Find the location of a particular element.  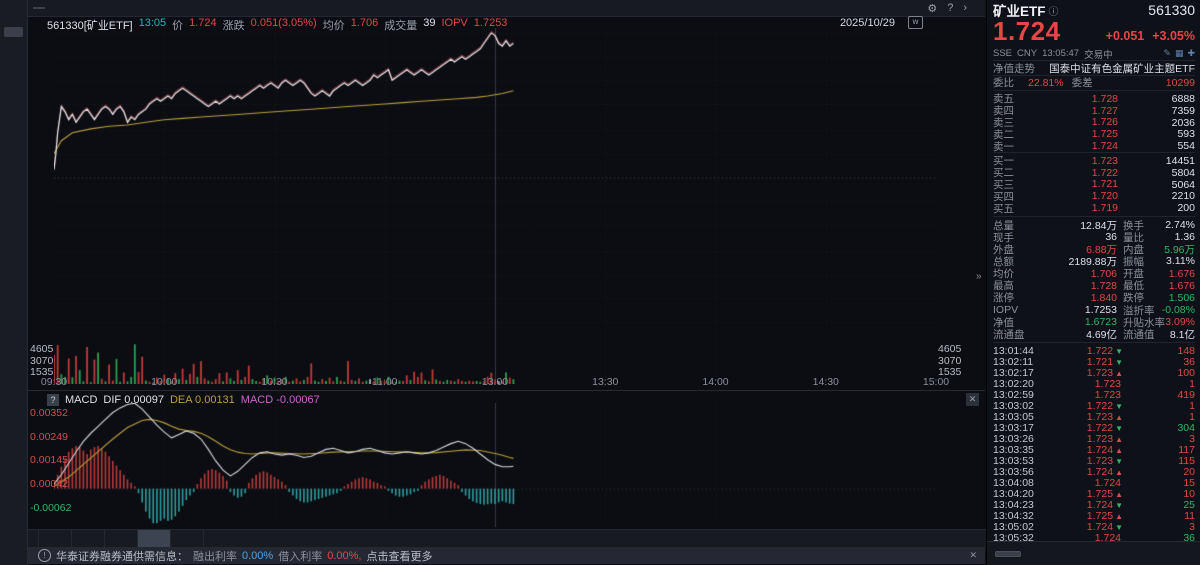

stock-name: 矿业ETF is located at coordinates (1019, 11).